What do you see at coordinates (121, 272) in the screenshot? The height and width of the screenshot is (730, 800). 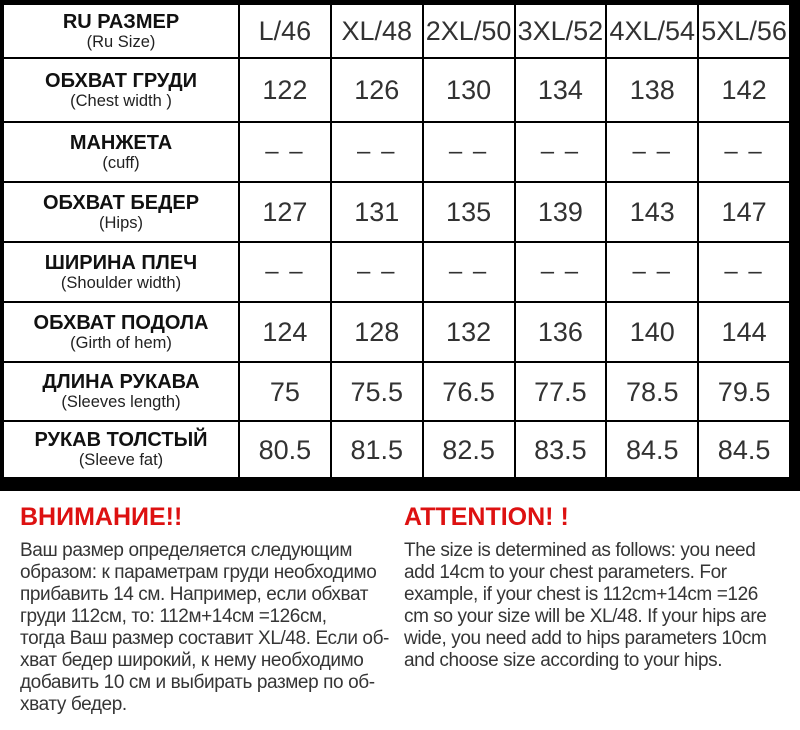 I see `row-label-3: ШИРИНА ПЛЕЧ (Shoulder width)` at bounding box center [121, 272].